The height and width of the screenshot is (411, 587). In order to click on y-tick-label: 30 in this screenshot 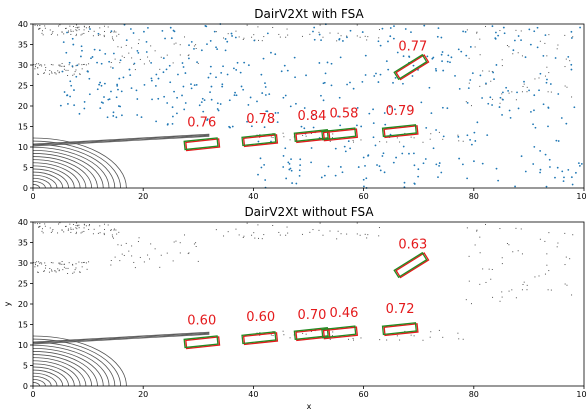, I will do `click(23, 263)`.